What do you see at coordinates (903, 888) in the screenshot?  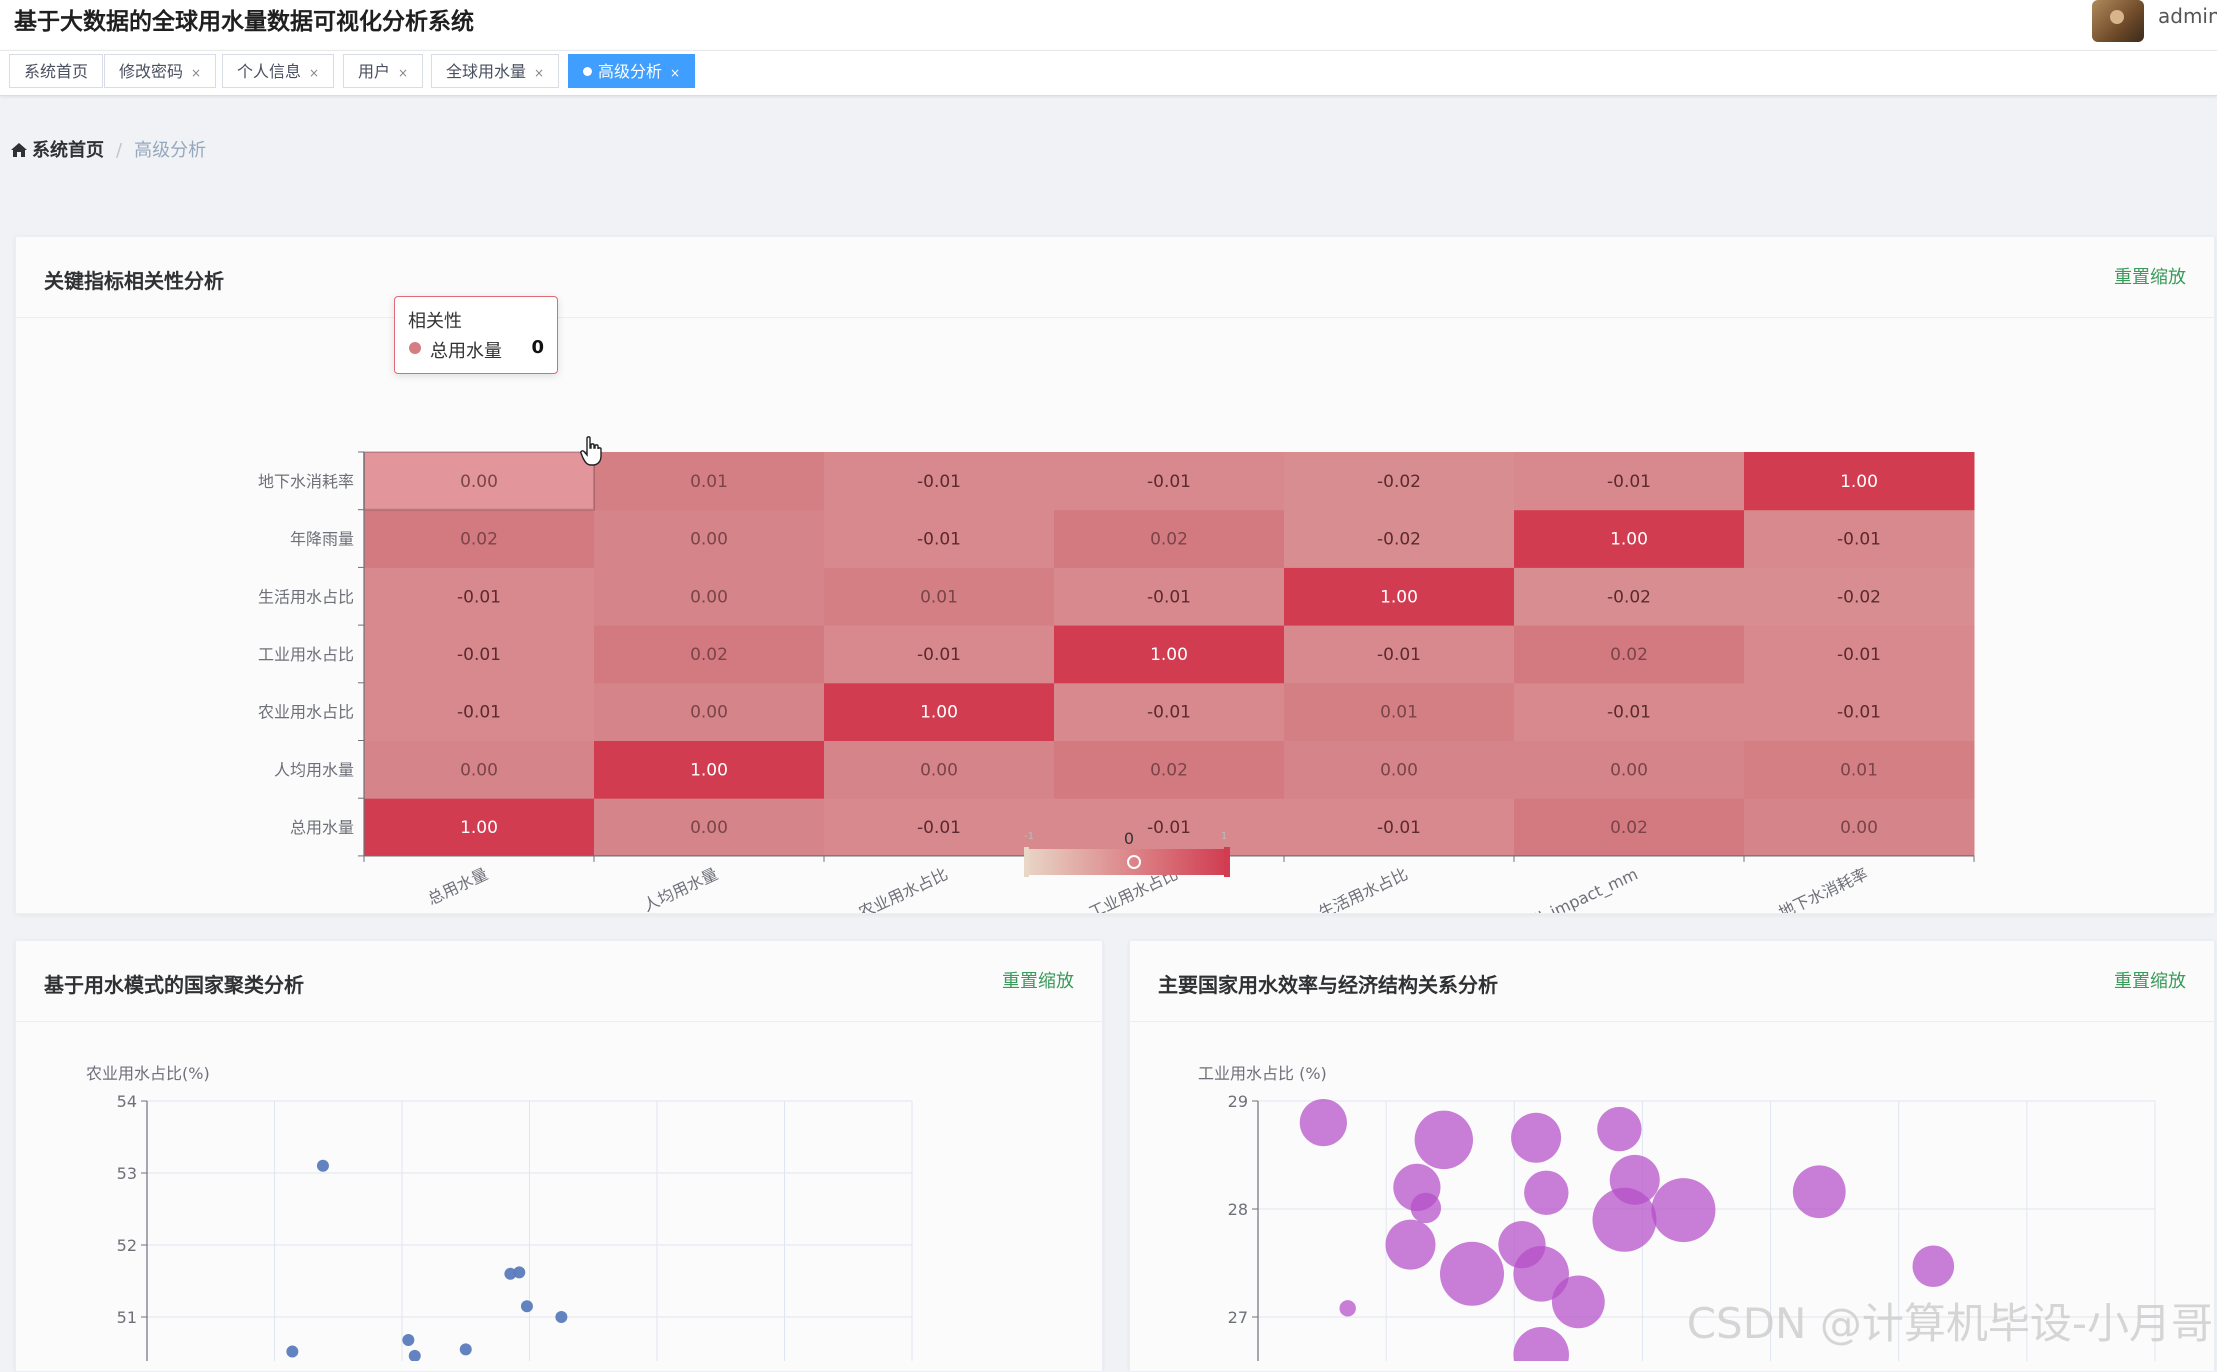 I see `heatmap-x-label: 农业用水占比` at bounding box center [903, 888].